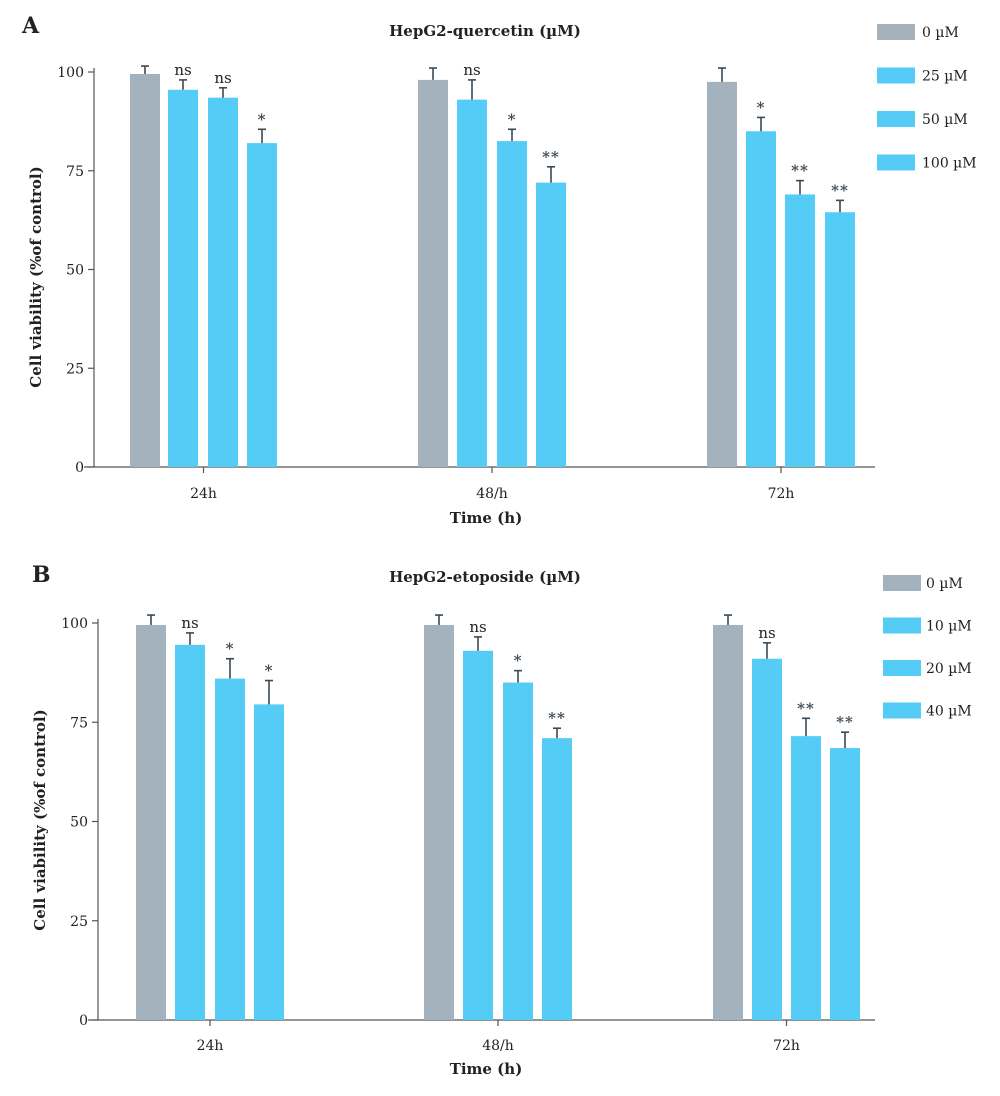  I want to click on panel-b-y-axis-label: Cell viability (%of control), so click(40, 819).